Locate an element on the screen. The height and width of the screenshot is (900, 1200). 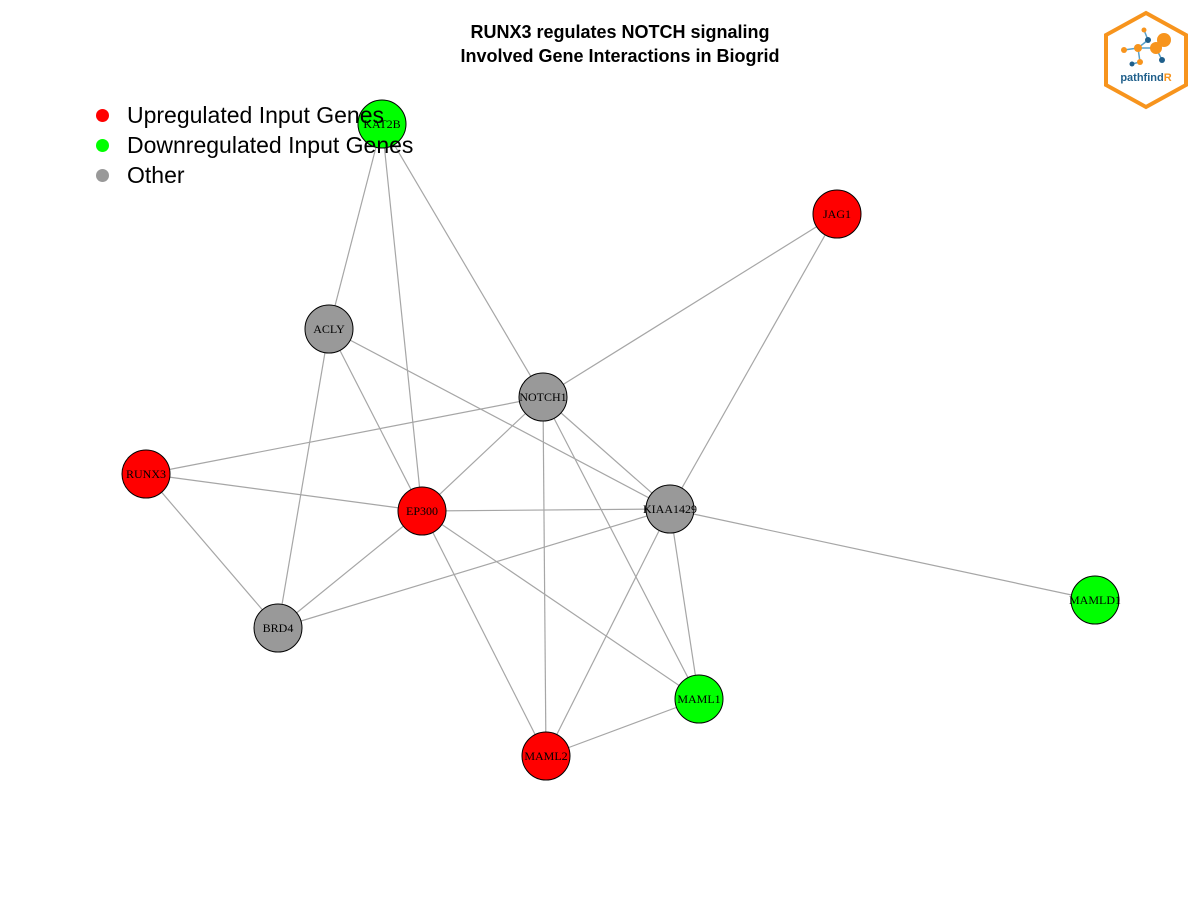
node-label: NOTCH1 is located at coordinates (542, 397).